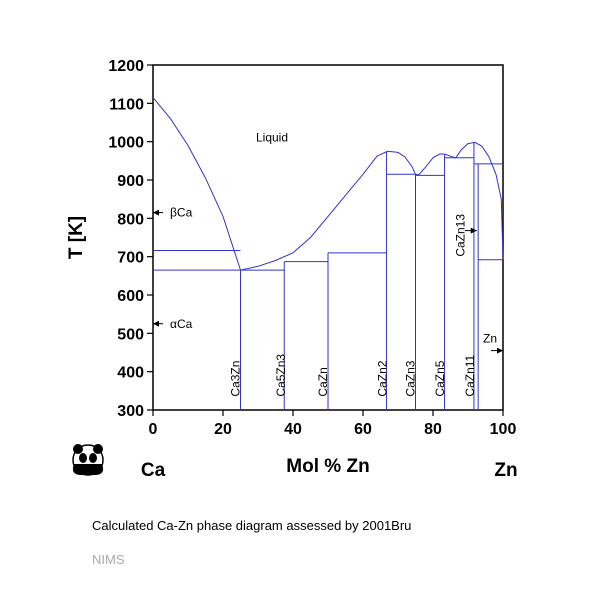  What do you see at coordinates (130, 296) in the screenshot?
I see `y-tick-label: 600` at bounding box center [130, 296].